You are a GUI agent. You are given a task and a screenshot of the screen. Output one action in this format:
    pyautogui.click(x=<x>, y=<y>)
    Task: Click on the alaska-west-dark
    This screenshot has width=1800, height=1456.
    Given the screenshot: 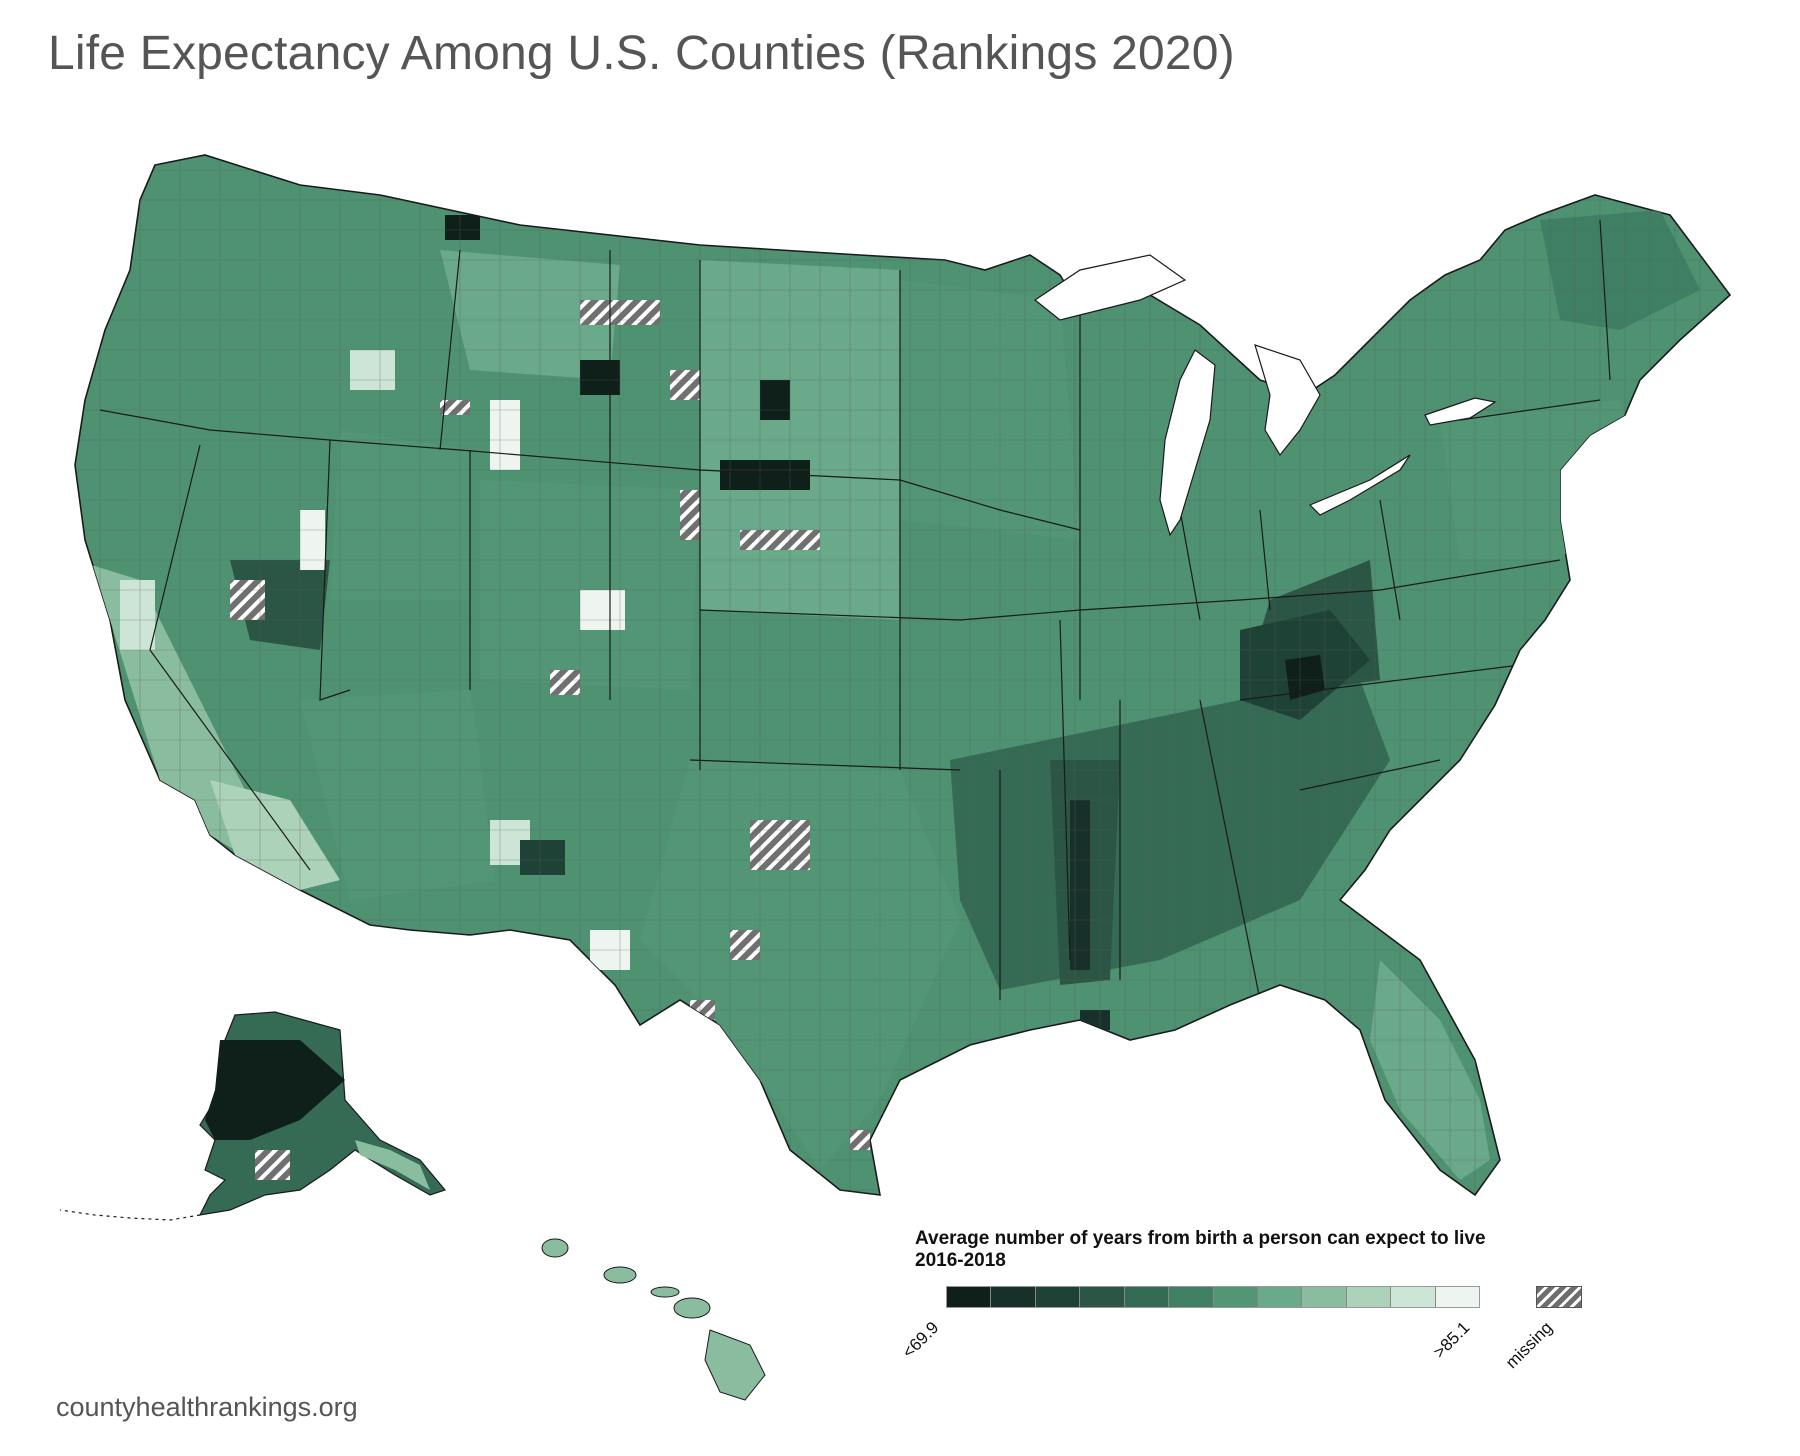 What is the action you would take?
    pyautogui.click(x=275, y=1090)
    